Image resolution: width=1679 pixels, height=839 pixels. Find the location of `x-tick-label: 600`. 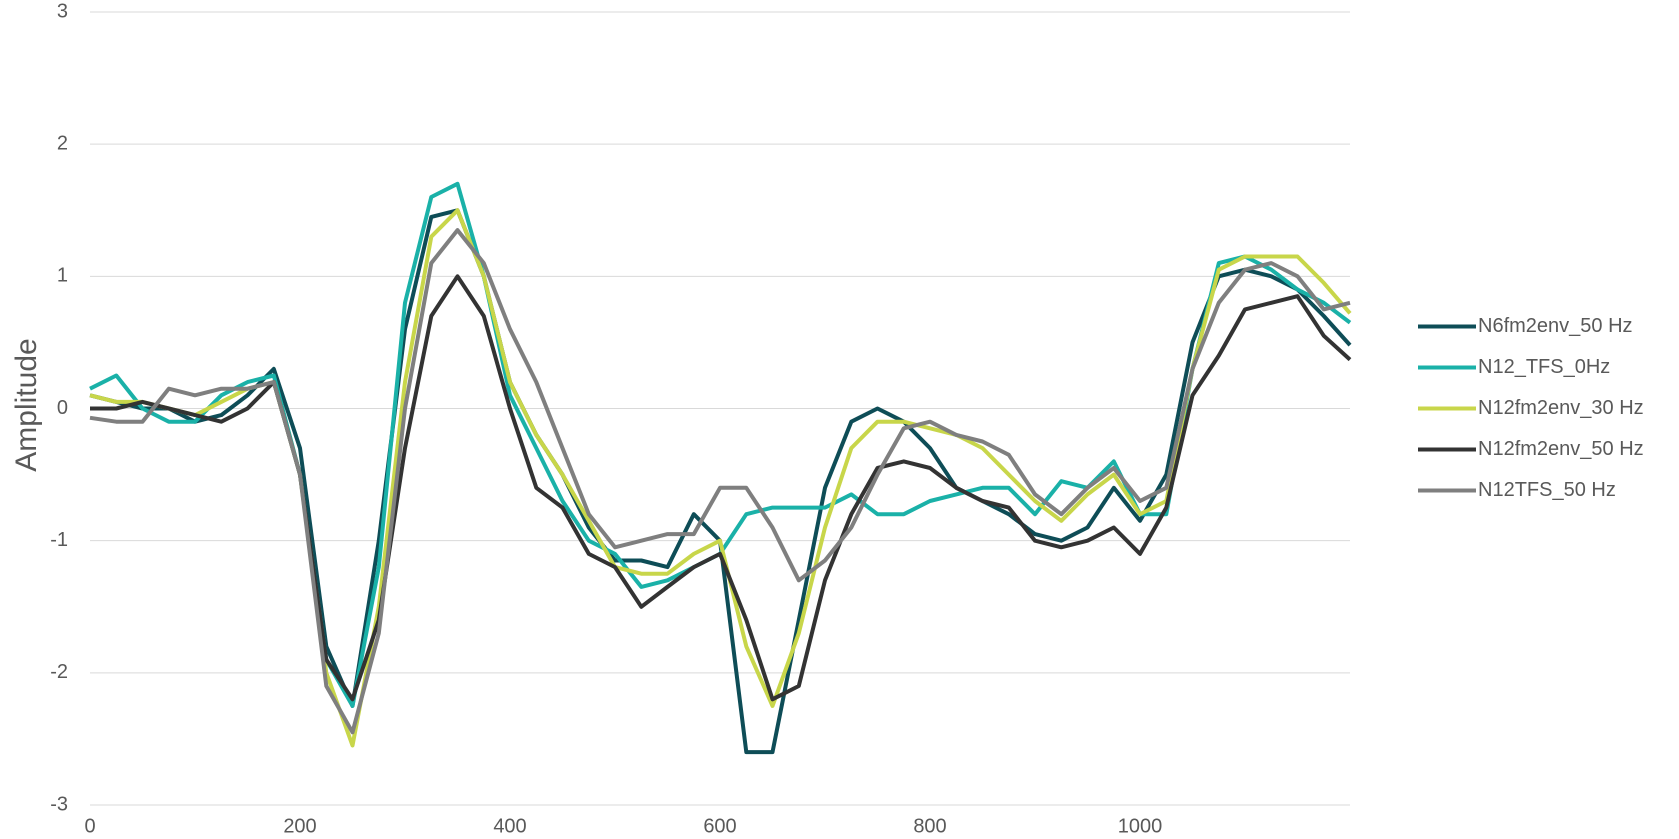

x-tick-label: 600 is located at coordinates (719, 826).